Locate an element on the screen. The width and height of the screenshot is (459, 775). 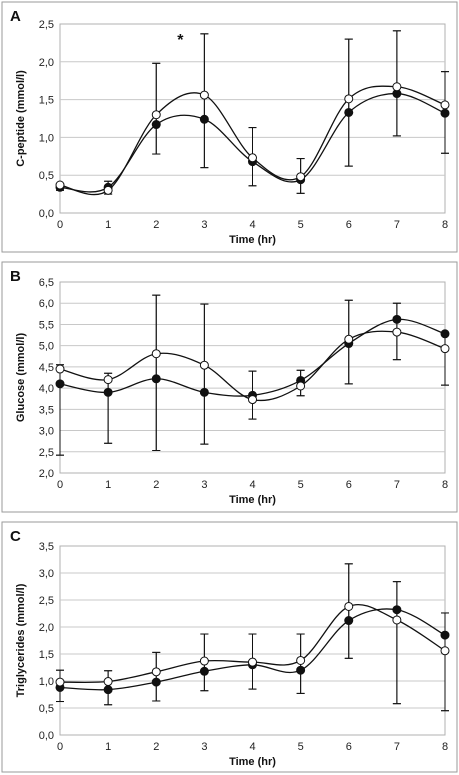
y-tick-label: 6,5 is located at coordinates (46, 283).